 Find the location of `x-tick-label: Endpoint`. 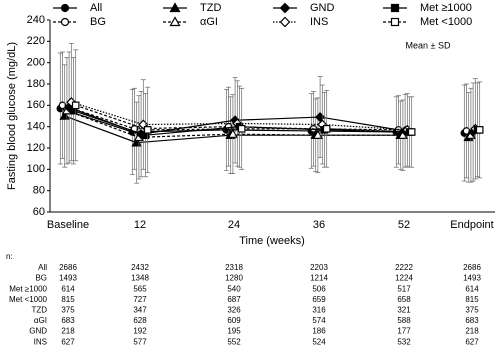

x-tick-label: Endpoint is located at coordinates (471, 225).